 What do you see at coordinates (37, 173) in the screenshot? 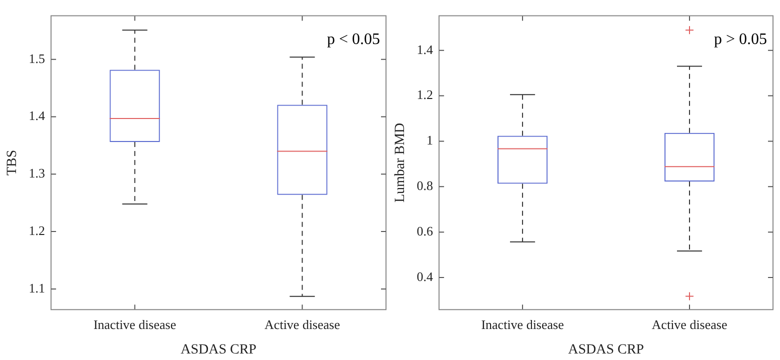
I see `y-tick-label: 1.3` at bounding box center [37, 173].